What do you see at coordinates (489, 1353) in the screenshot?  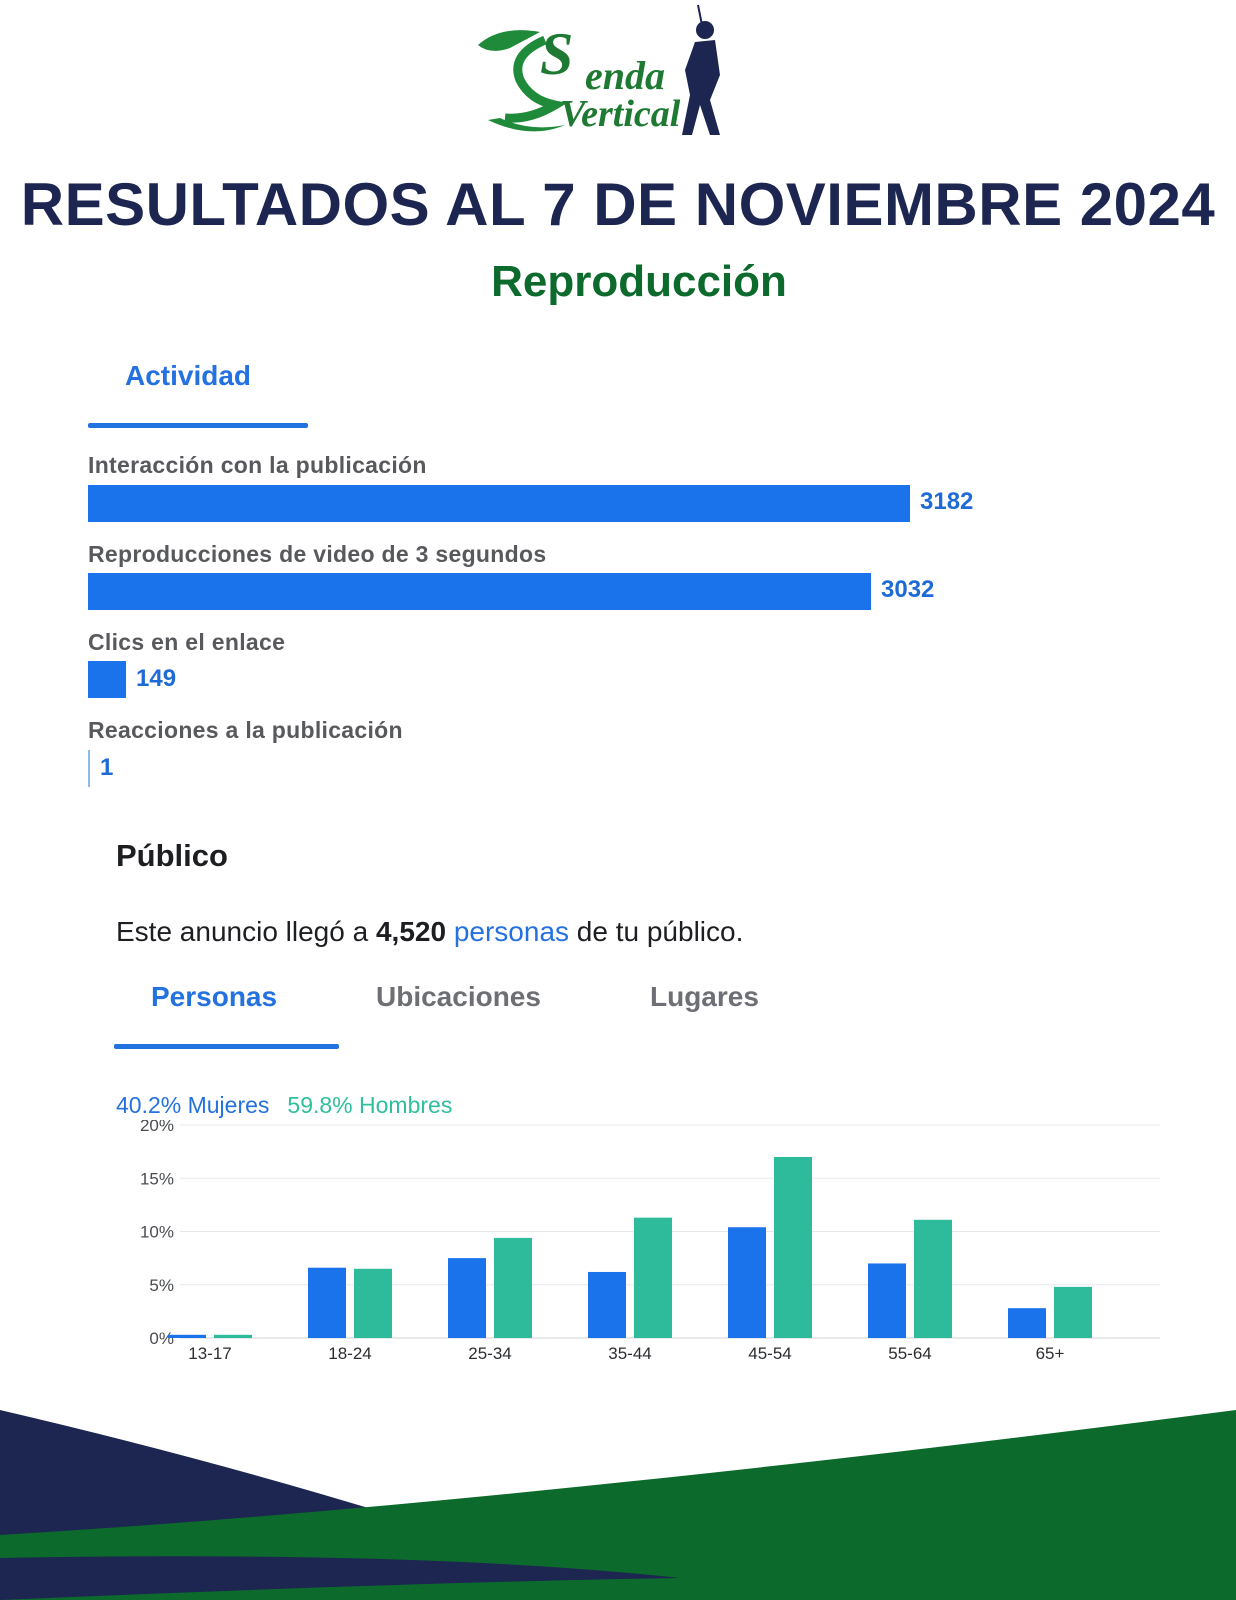 I see `x-tick-label: 25-34` at bounding box center [489, 1353].